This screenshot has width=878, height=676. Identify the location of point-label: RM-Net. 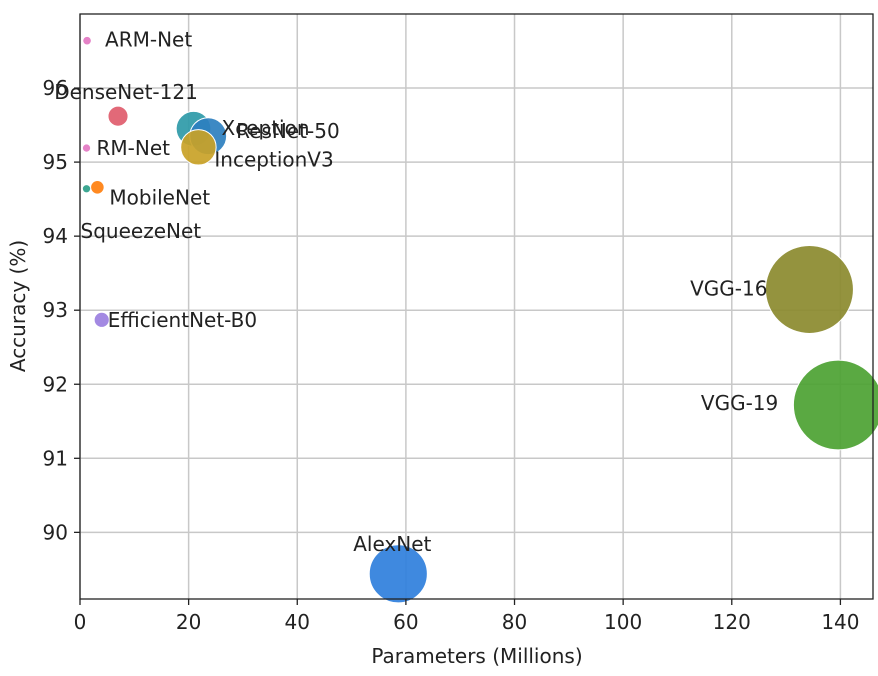
(134, 148).